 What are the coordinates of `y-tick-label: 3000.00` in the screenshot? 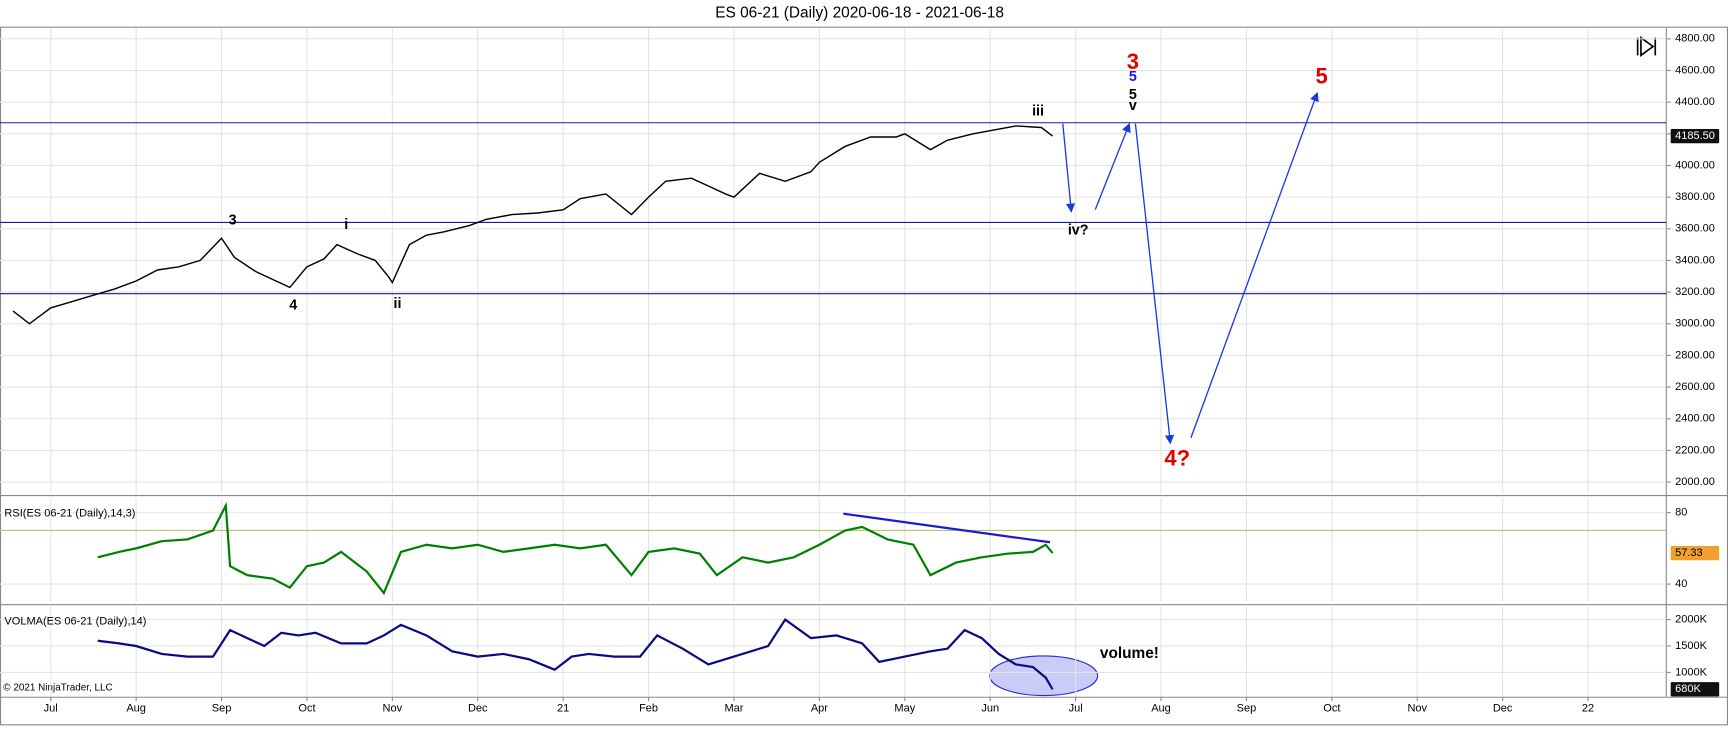 It's located at (1695, 324).